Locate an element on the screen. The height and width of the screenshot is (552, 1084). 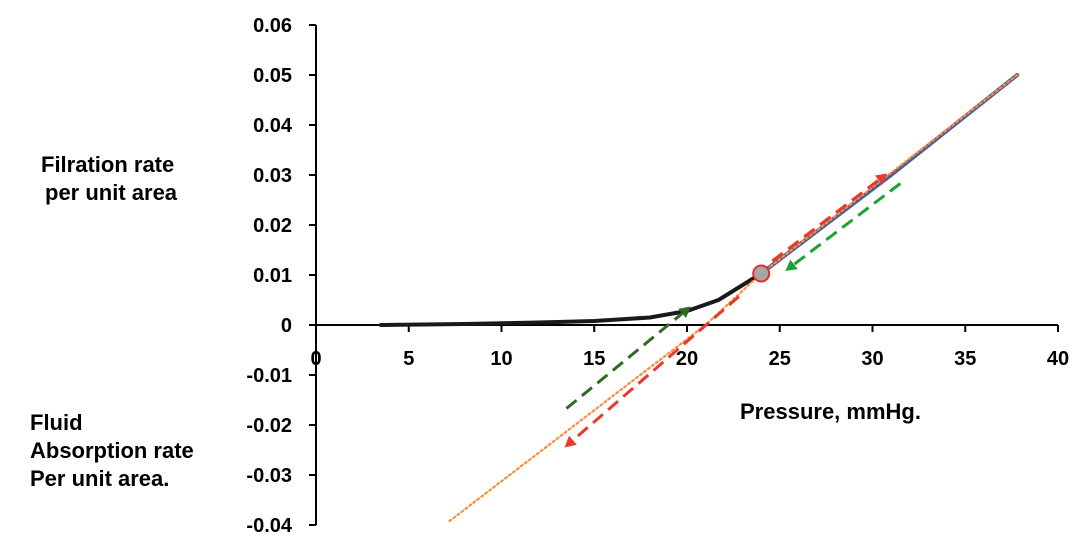
x-tick-label: 25 is located at coordinates (780, 359).